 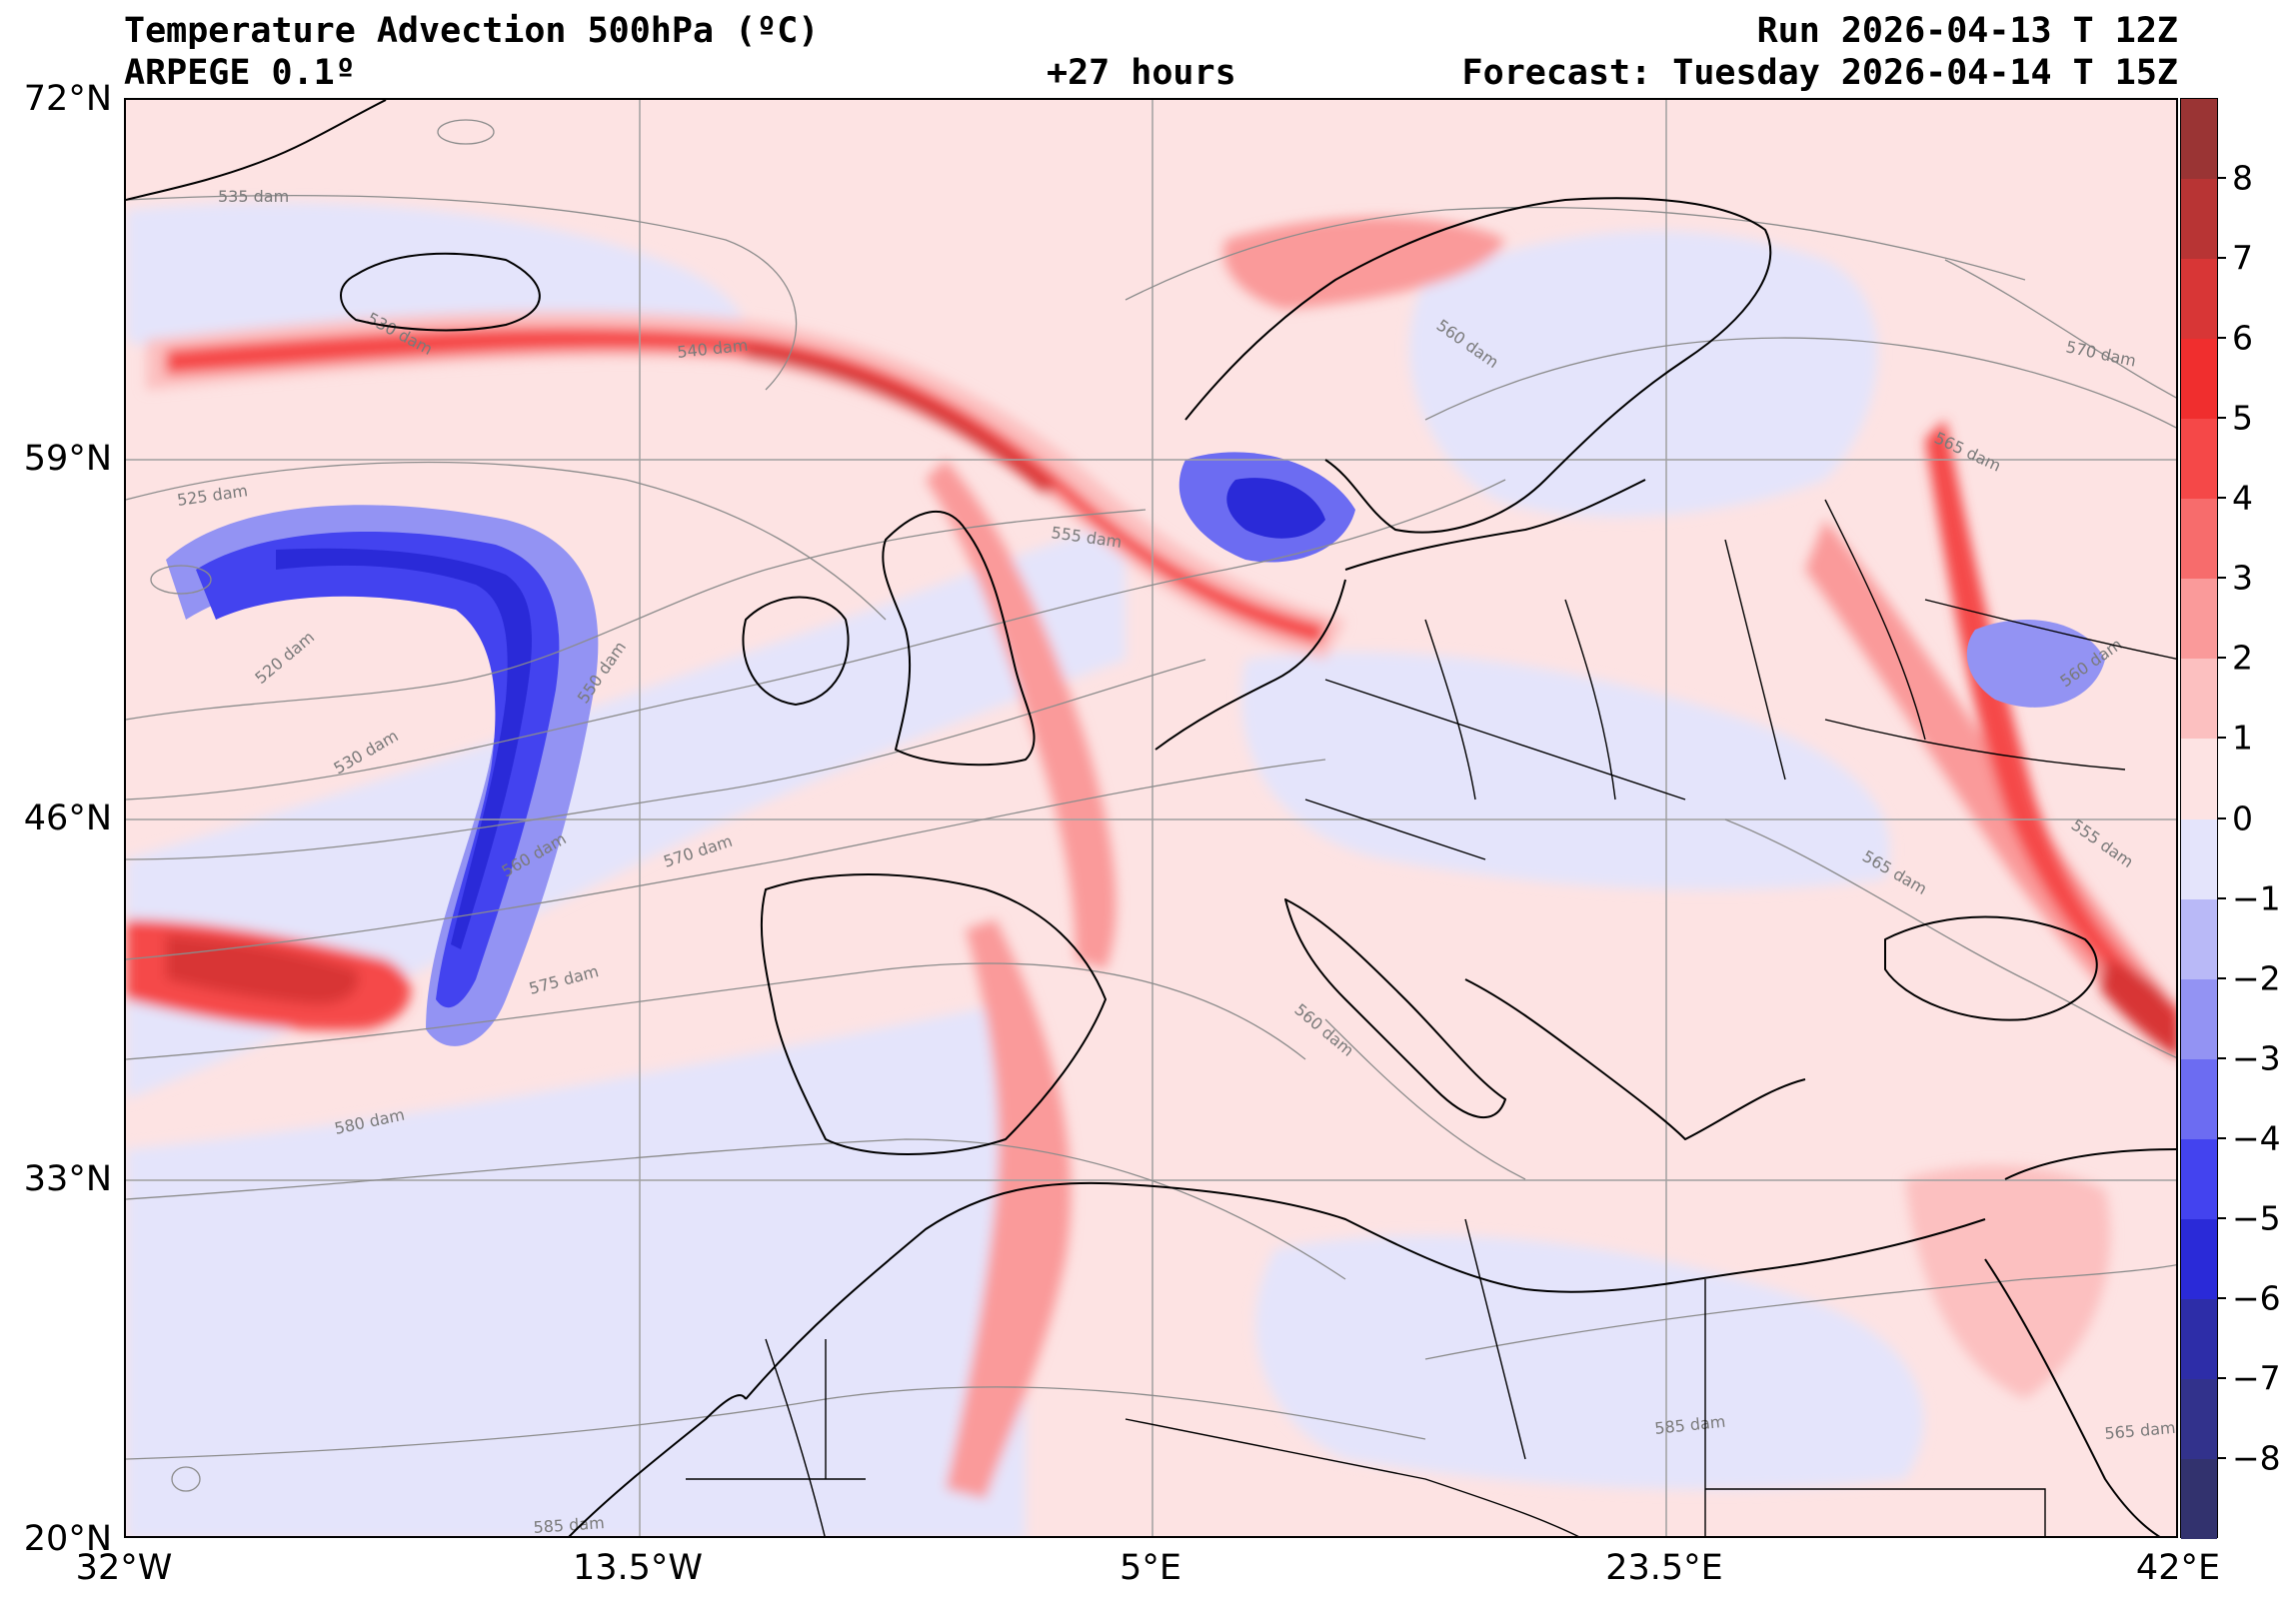 I want to click on lon-label-32w: 32°W, so click(x=124, y=1568).